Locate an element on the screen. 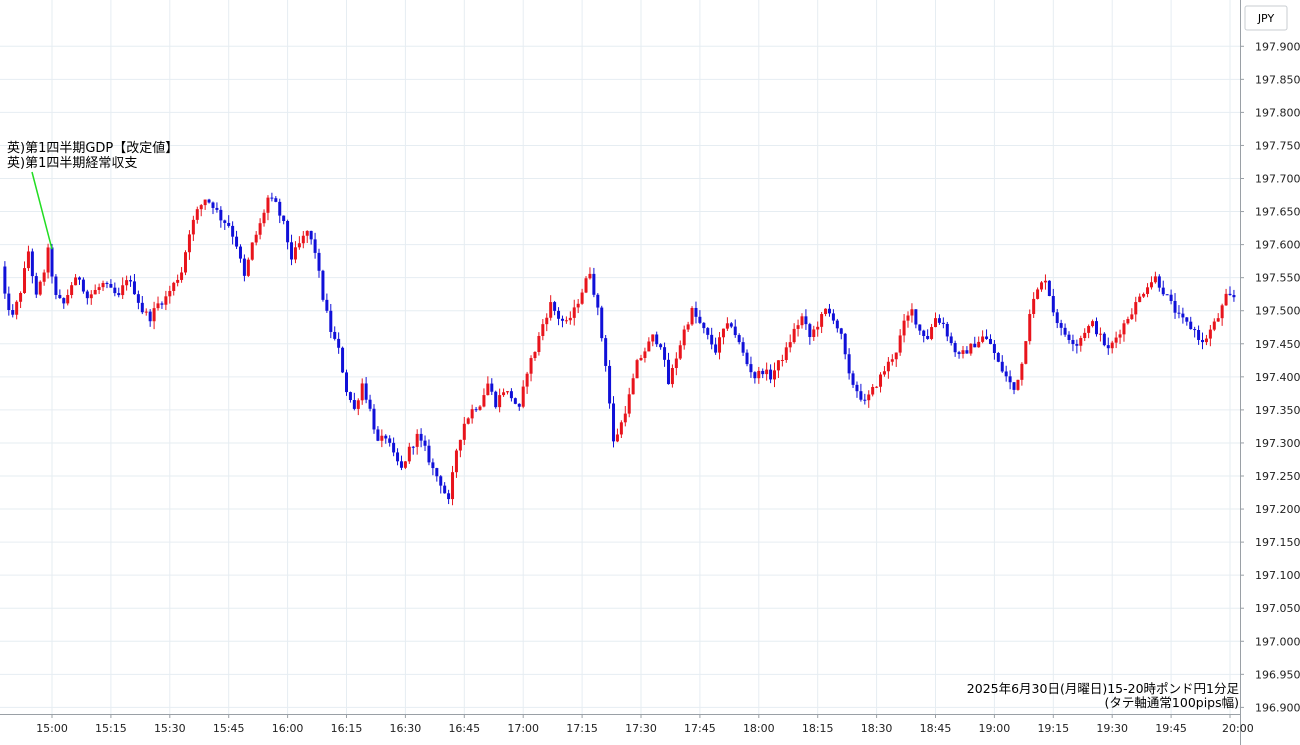 The width and height of the screenshot is (1300, 745). x-tick-label: 19:15 is located at coordinates (1053, 728).